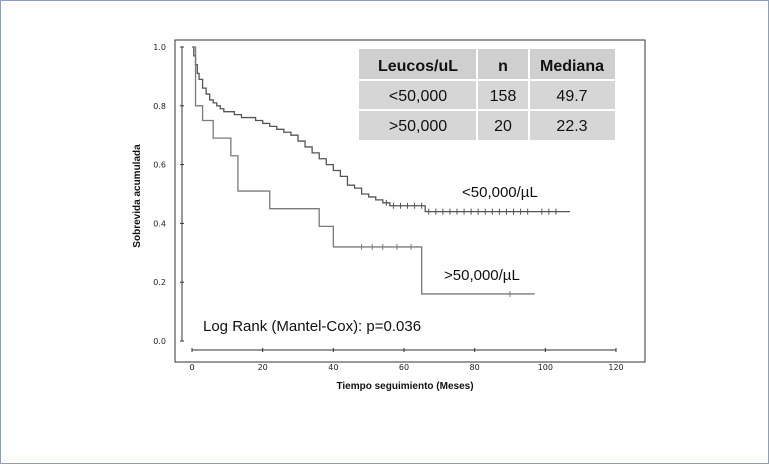 The height and width of the screenshot is (464, 769). Describe the element at coordinates (572, 66) in the screenshot. I see `table-header-cell: Mediana` at that location.